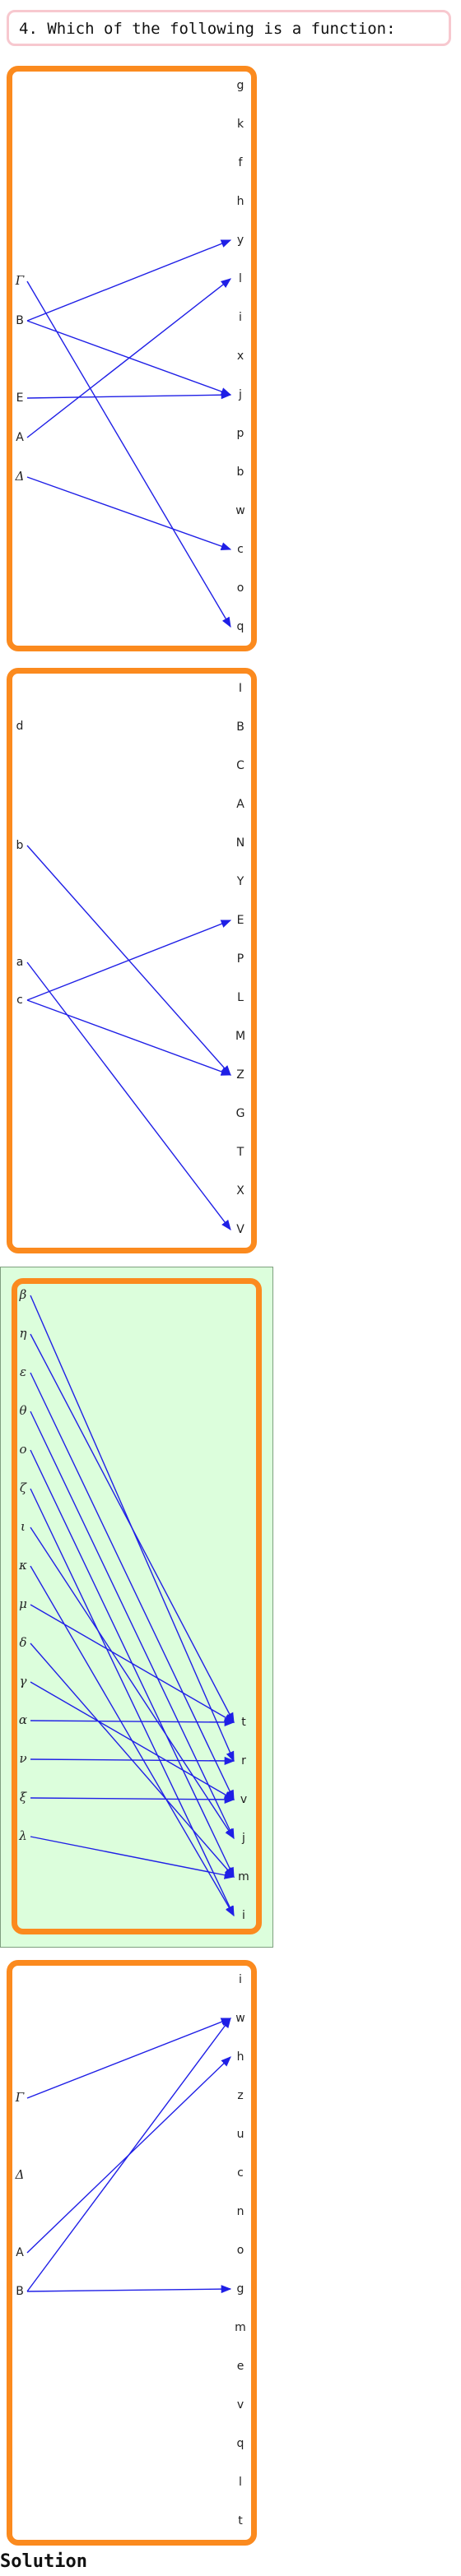 The width and height of the screenshot is (461, 2576). I want to click on codomain-label: E, so click(240, 920).